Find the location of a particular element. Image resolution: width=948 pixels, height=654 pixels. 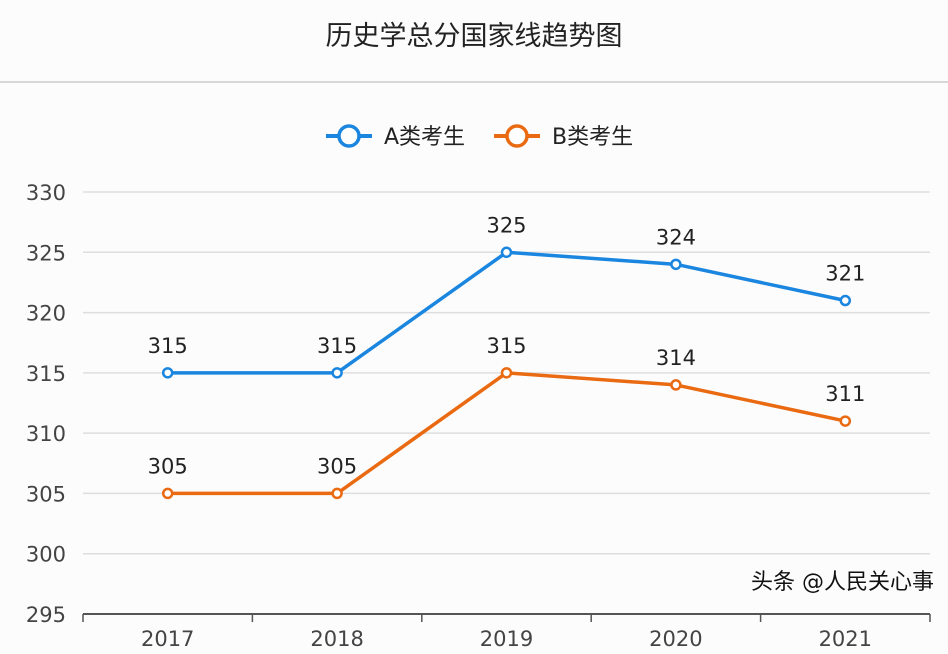

title-divider is located at coordinates (474, 82).